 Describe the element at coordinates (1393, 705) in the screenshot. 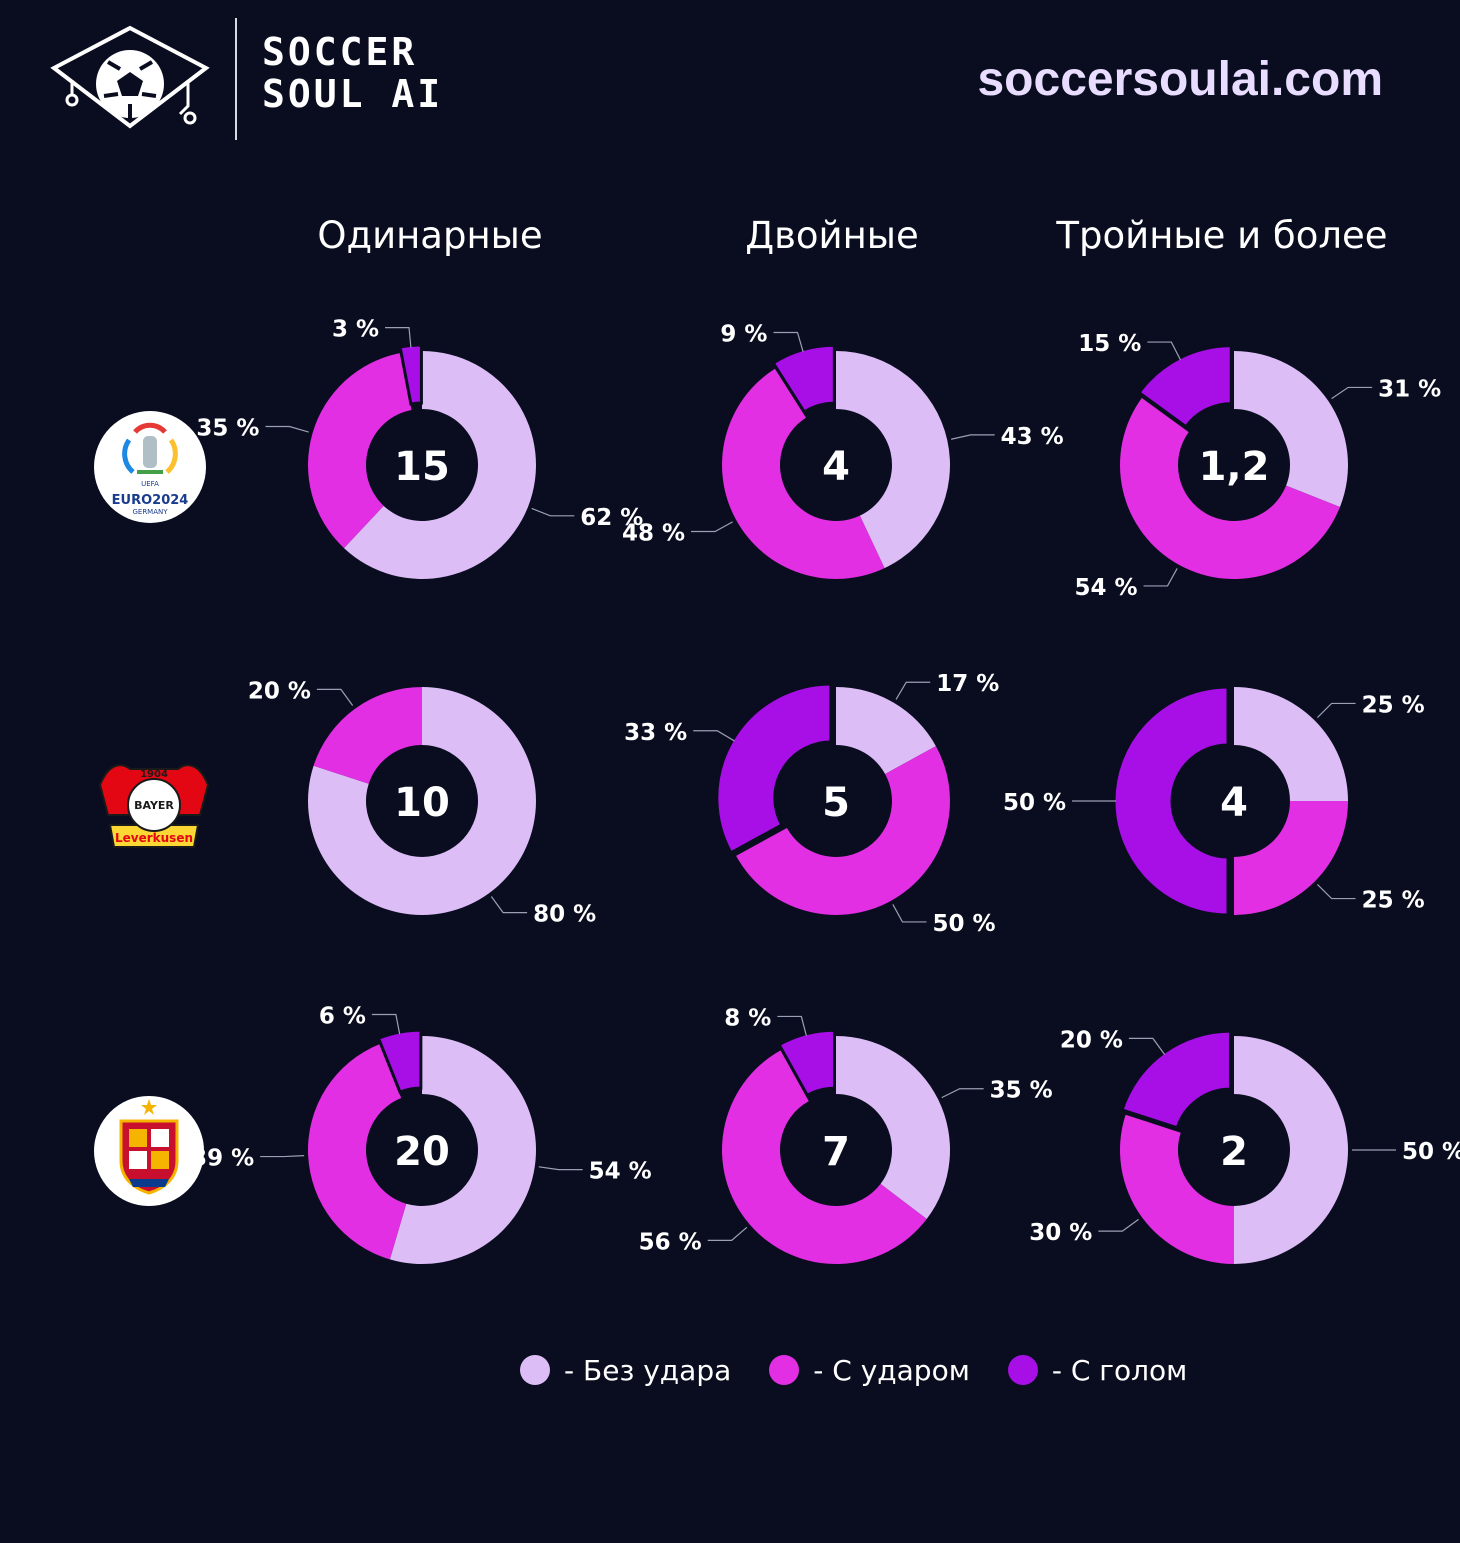

I see `slice-label-no-shot: 25 %` at that location.